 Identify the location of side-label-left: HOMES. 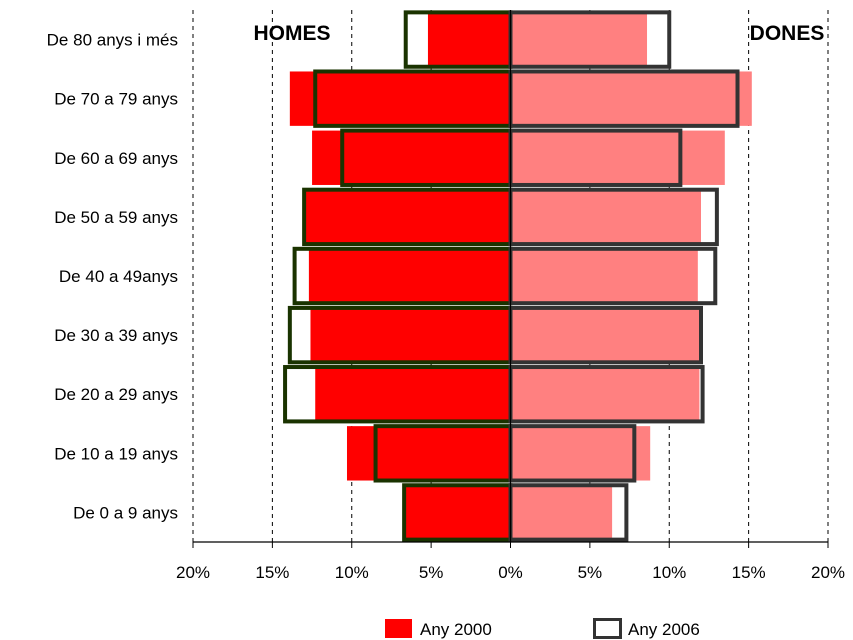
(291, 33).